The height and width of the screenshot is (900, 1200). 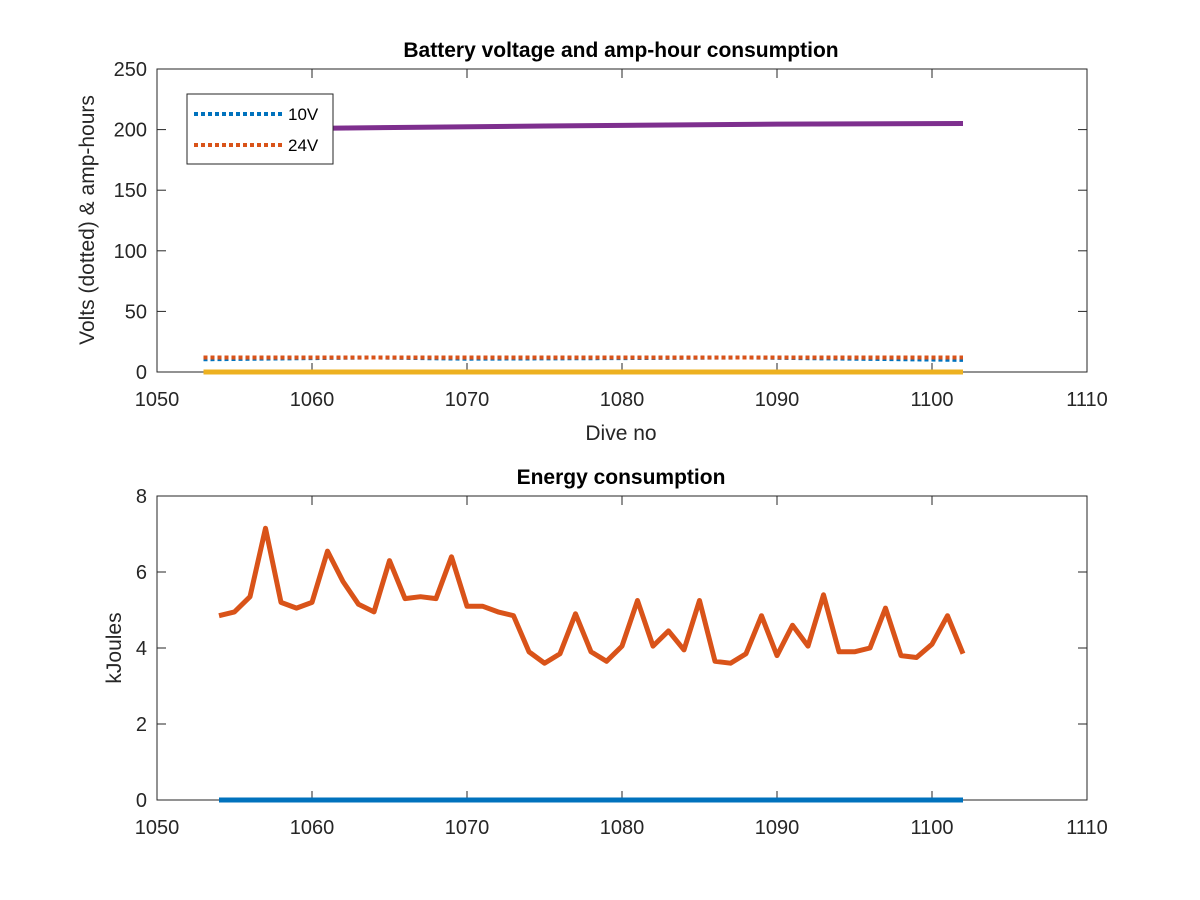 I want to click on bottom-y-tick-label: 8, so click(x=141, y=497).